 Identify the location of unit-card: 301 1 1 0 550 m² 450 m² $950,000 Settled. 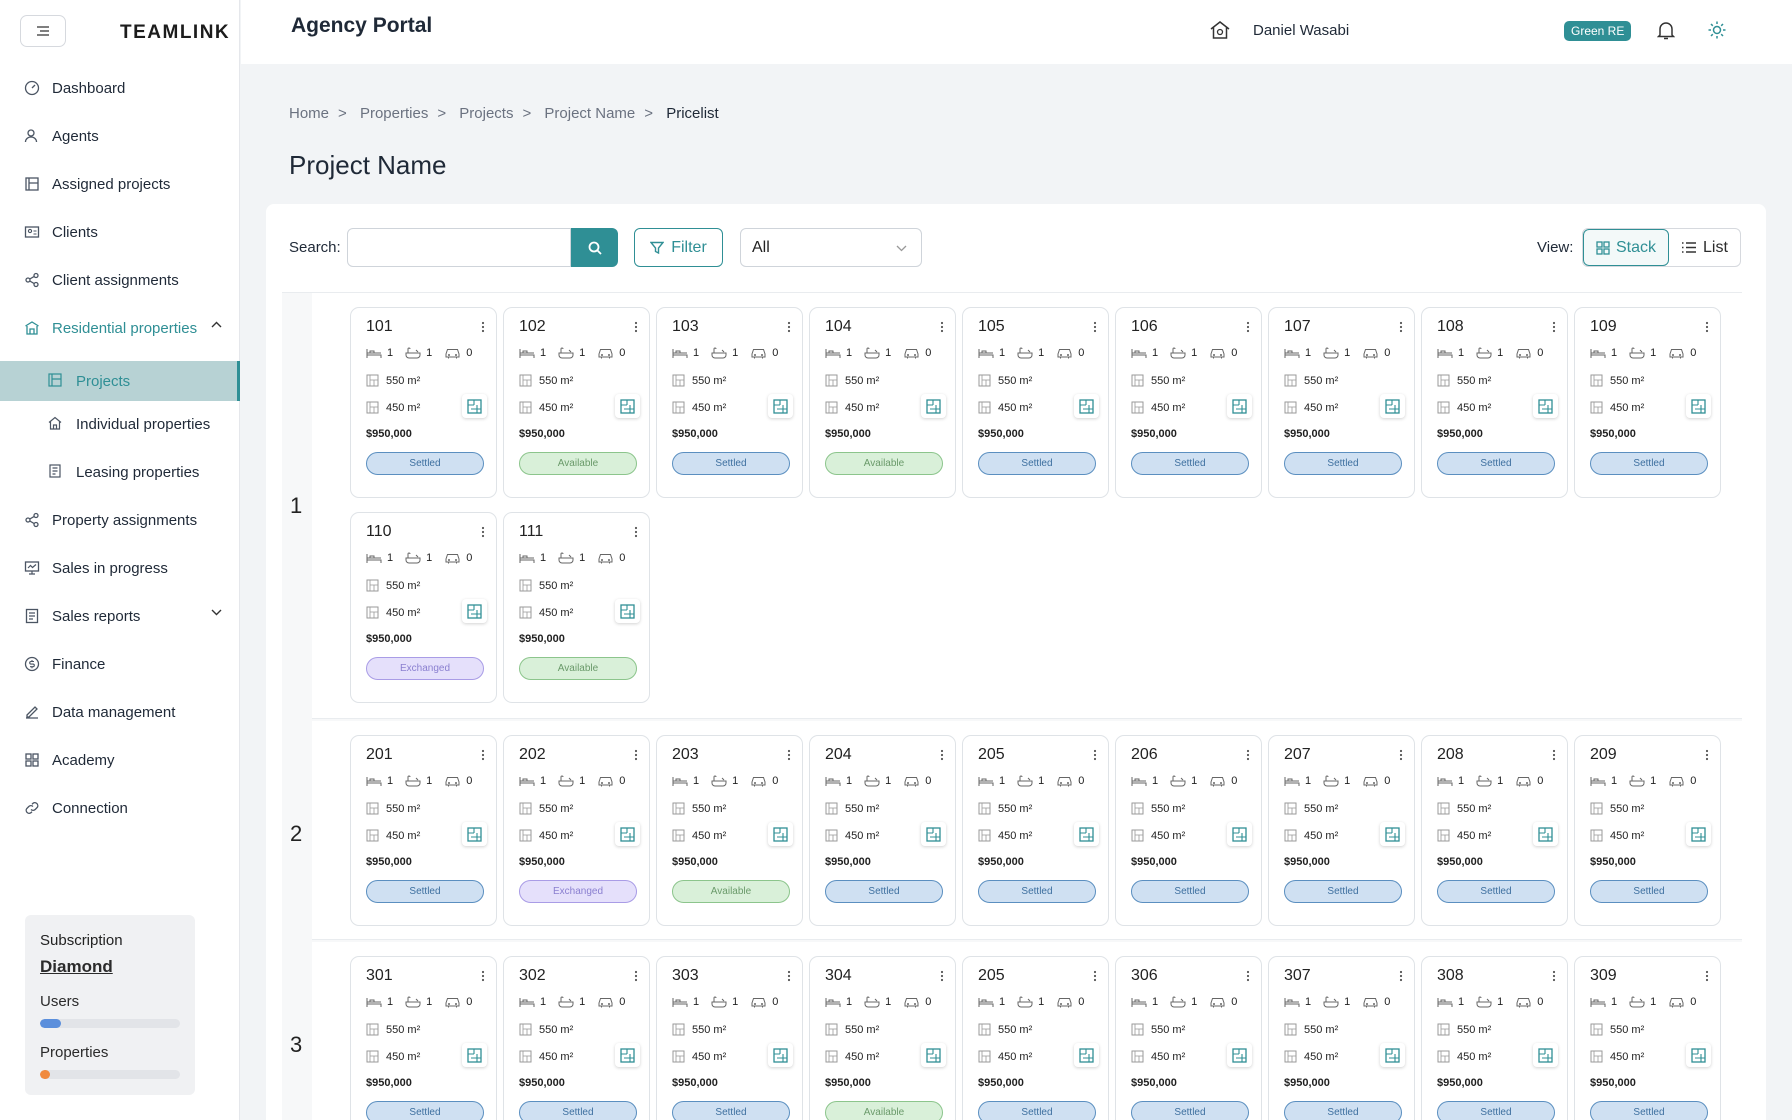
(423, 1038).